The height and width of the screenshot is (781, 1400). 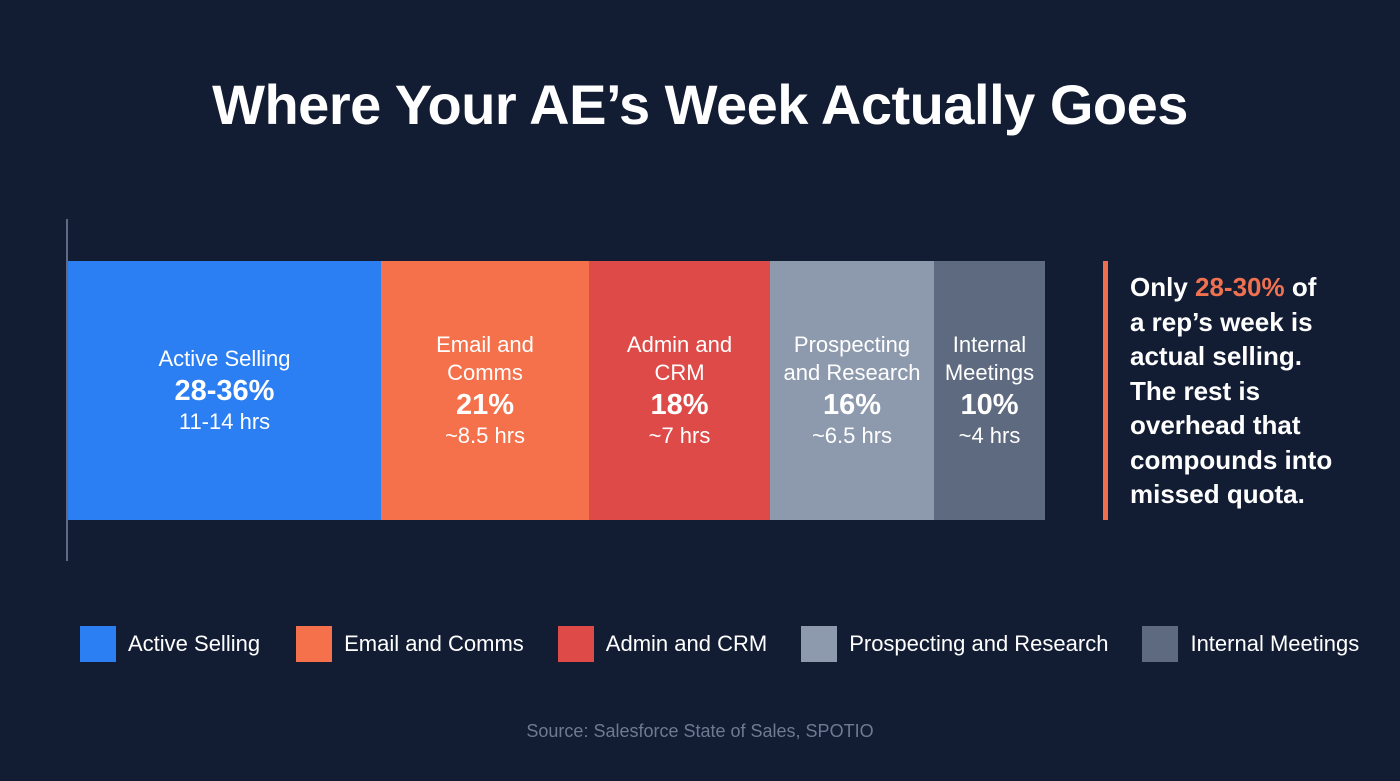 What do you see at coordinates (679, 358) in the screenshot?
I see `segment-label: Admin and CRM` at bounding box center [679, 358].